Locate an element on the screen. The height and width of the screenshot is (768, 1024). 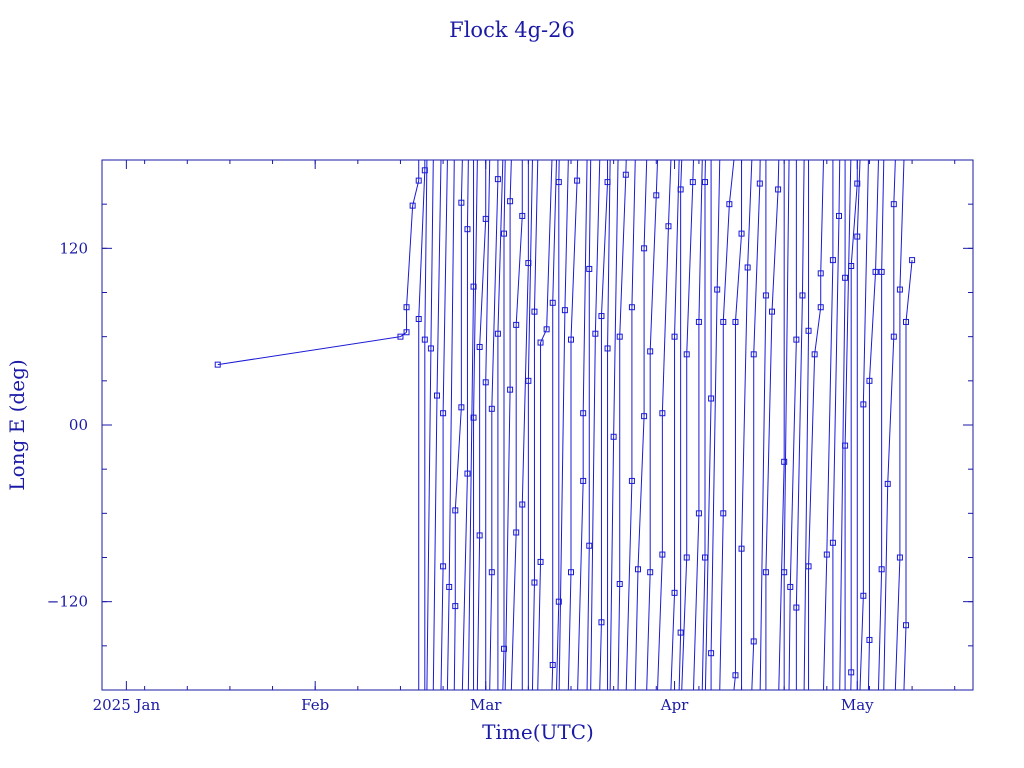
x-tick-label: Apr is located at coordinates (674, 705).